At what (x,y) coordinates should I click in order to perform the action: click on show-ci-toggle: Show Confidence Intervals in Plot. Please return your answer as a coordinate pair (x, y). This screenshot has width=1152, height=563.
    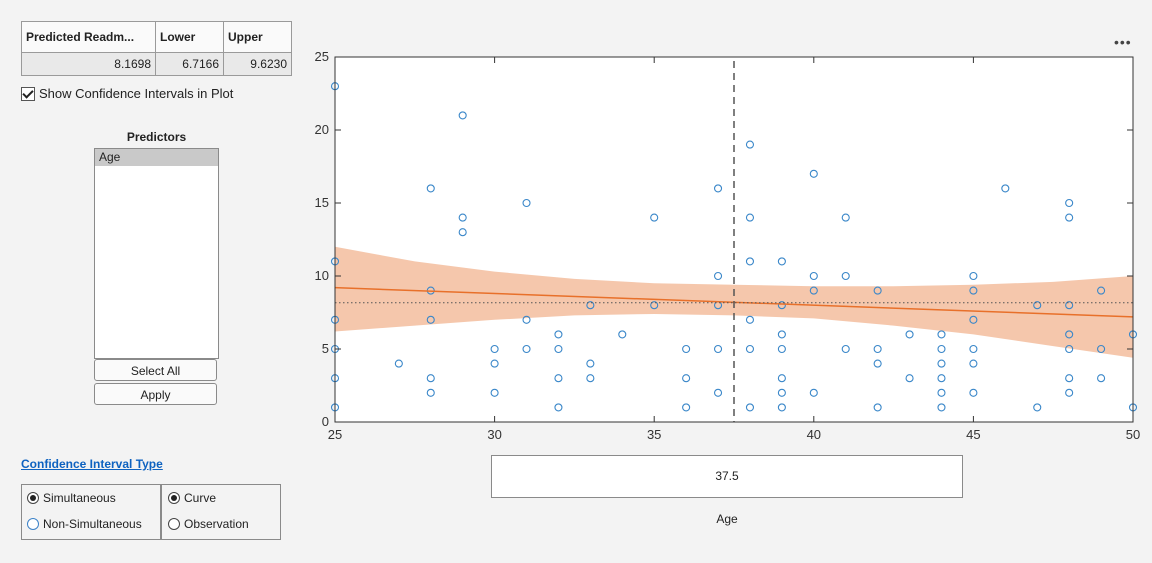
    Looking at the image, I should click on (127, 93).